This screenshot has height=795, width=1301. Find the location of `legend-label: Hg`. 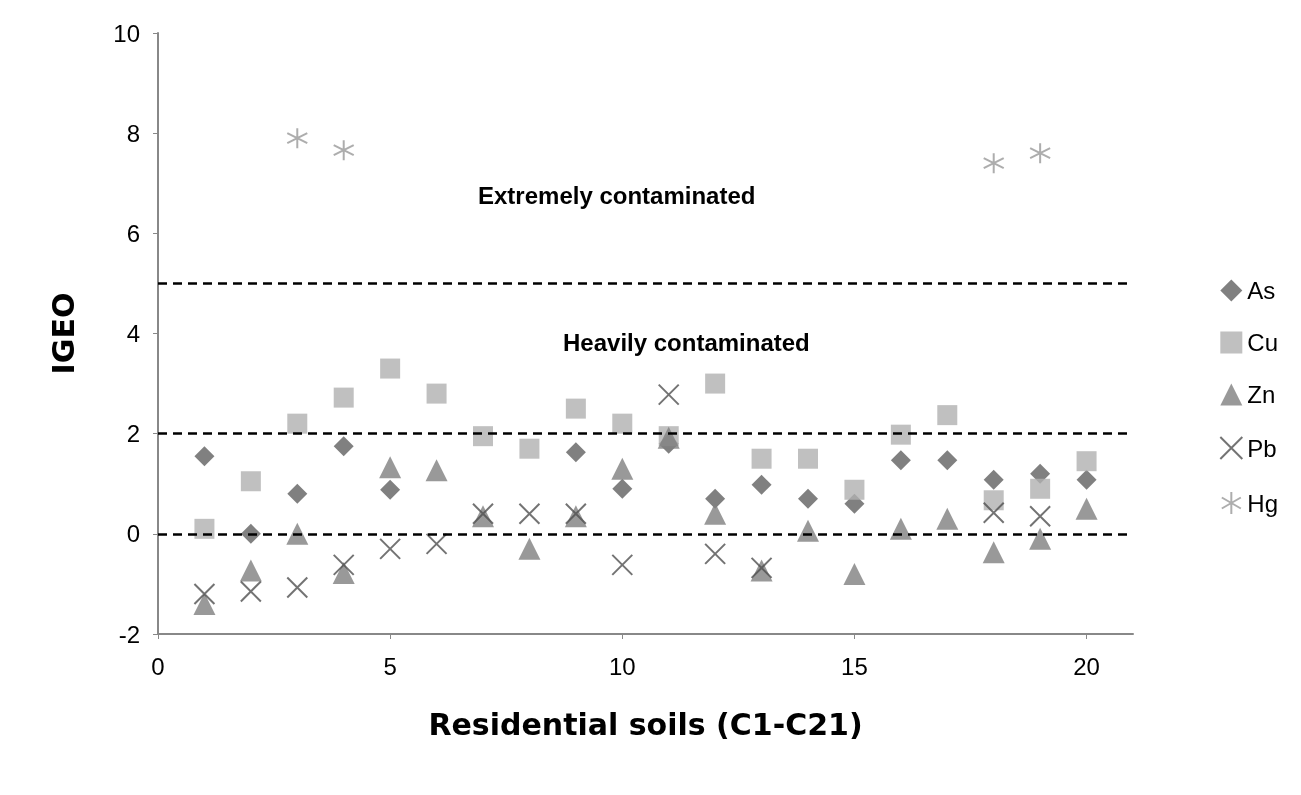

legend-label: Hg is located at coordinates (1263, 503).